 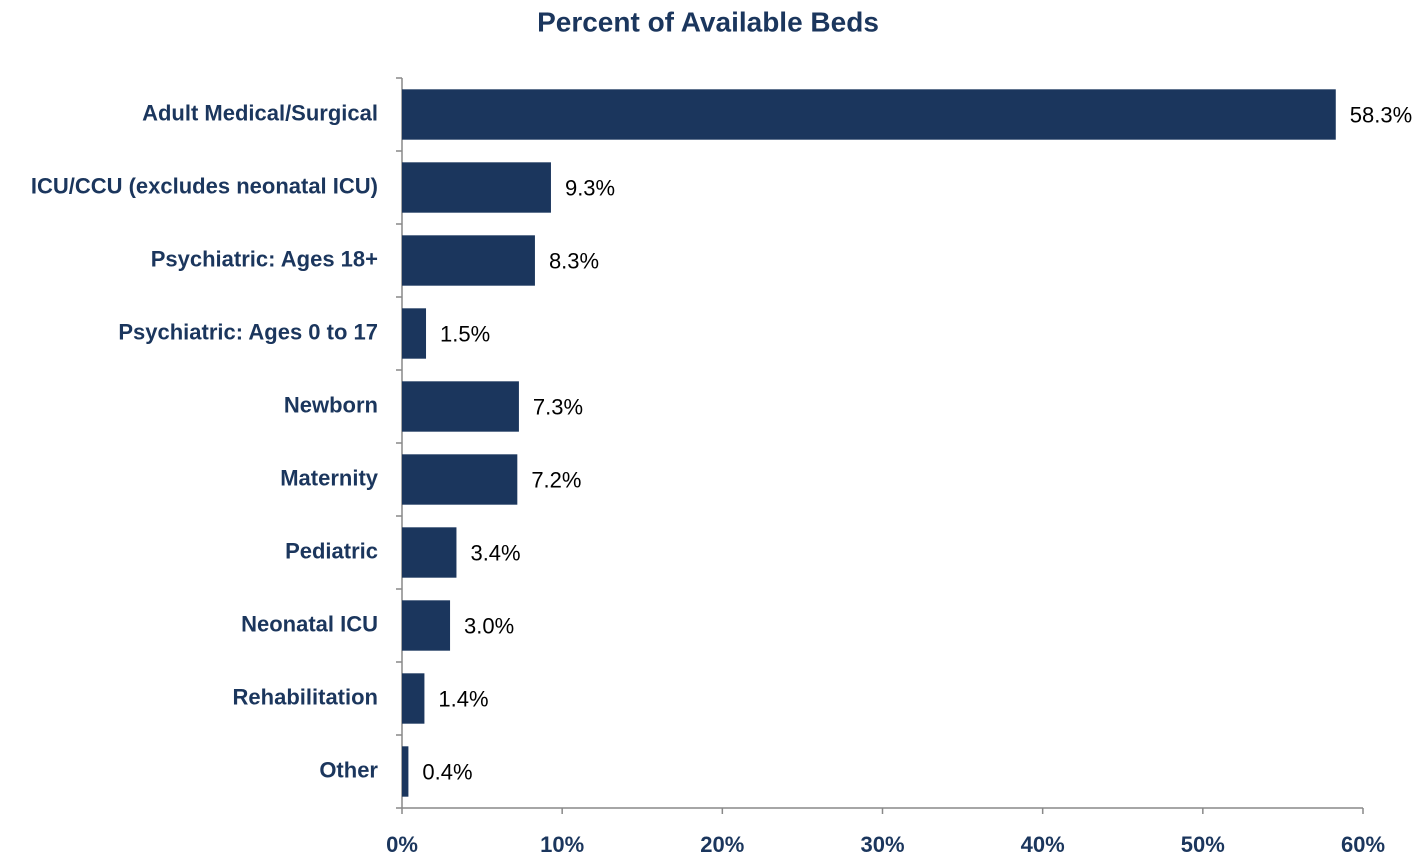 I want to click on y-tick-label: Pediatric, so click(x=331, y=550).